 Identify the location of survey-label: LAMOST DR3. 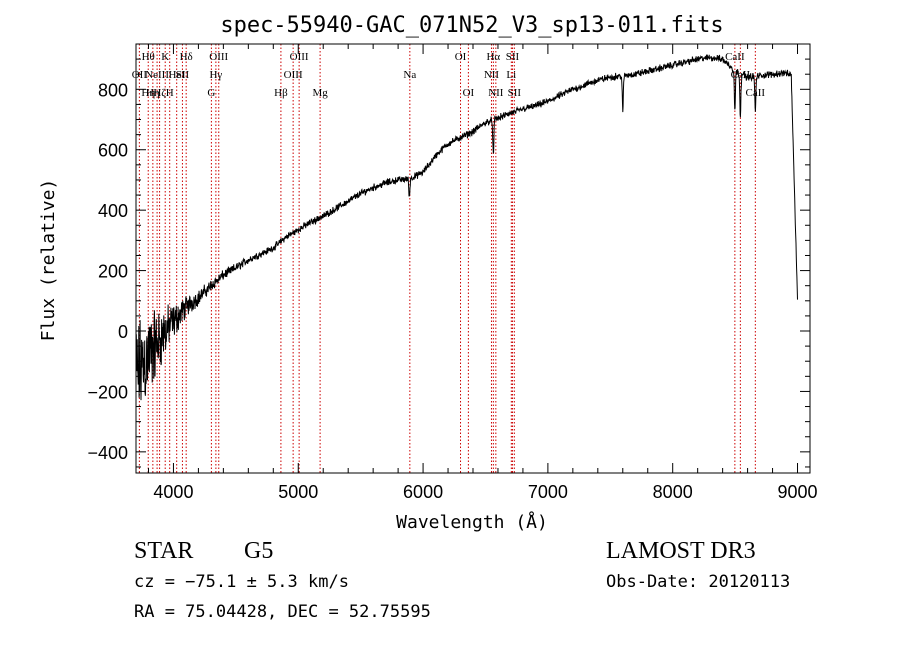
(681, 551).